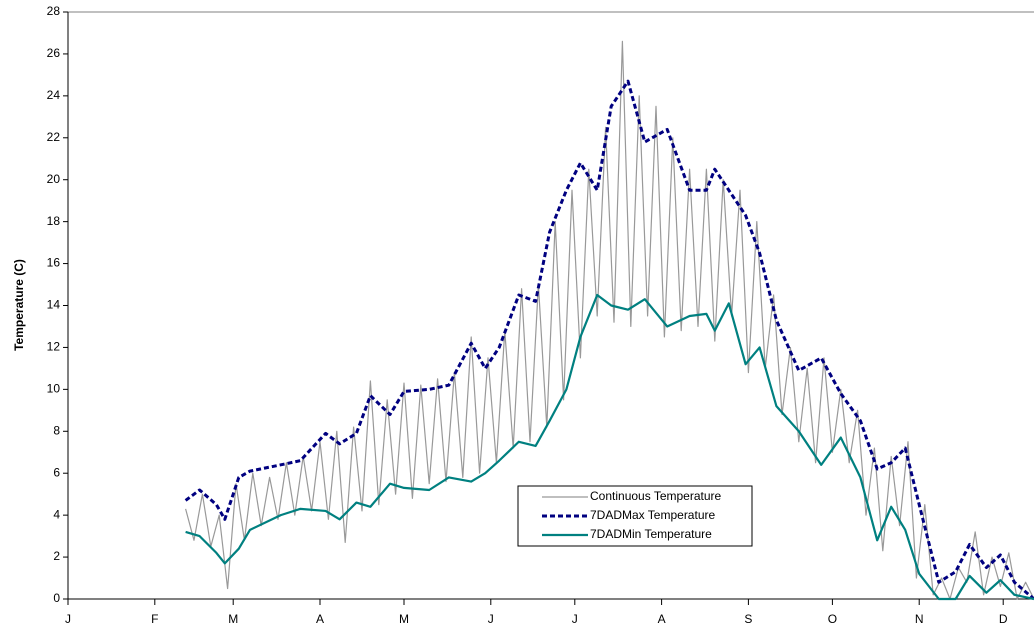 The width and height of the screenshot is (1034, 641). I want to click on y-tick-label: 14, so click(54, 305).